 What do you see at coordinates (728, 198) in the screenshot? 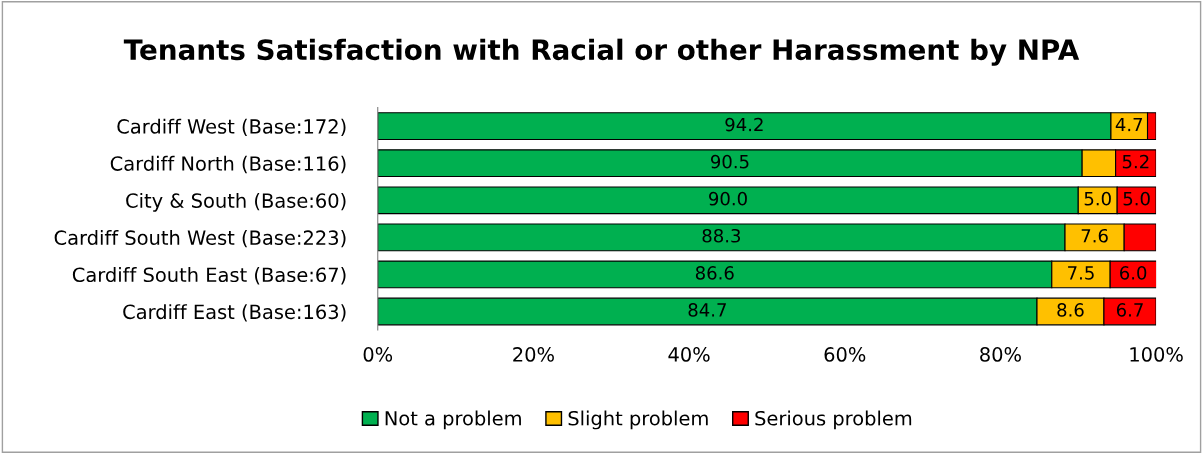
I see `data-label: 90.0` at bounding box center [728, 198].